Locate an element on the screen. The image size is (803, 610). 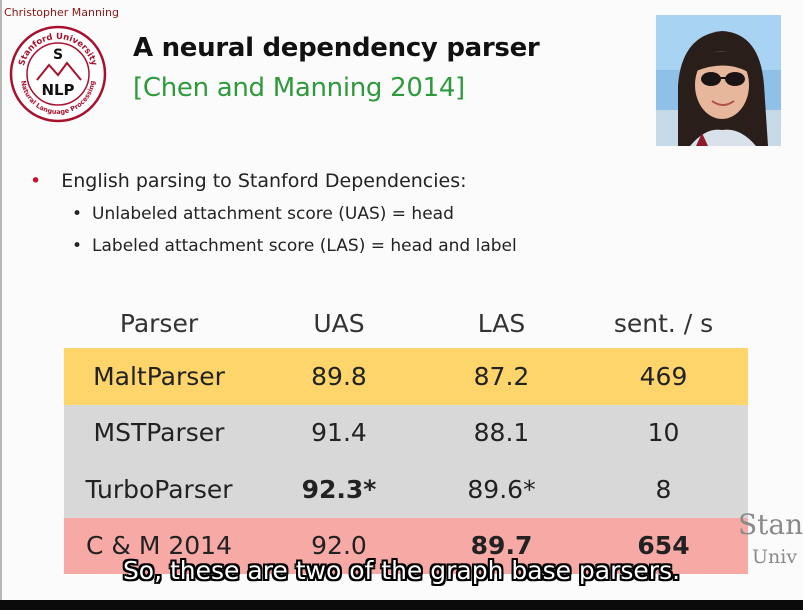
table-cell: 92.0 is located at coordinates (339, 546).